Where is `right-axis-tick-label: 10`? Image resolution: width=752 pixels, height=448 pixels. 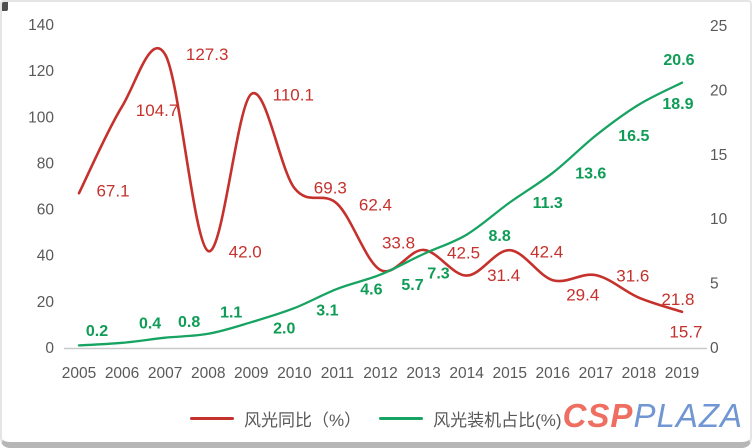
right-axis-tick-label: 10 is located at coordinates (719, 219).